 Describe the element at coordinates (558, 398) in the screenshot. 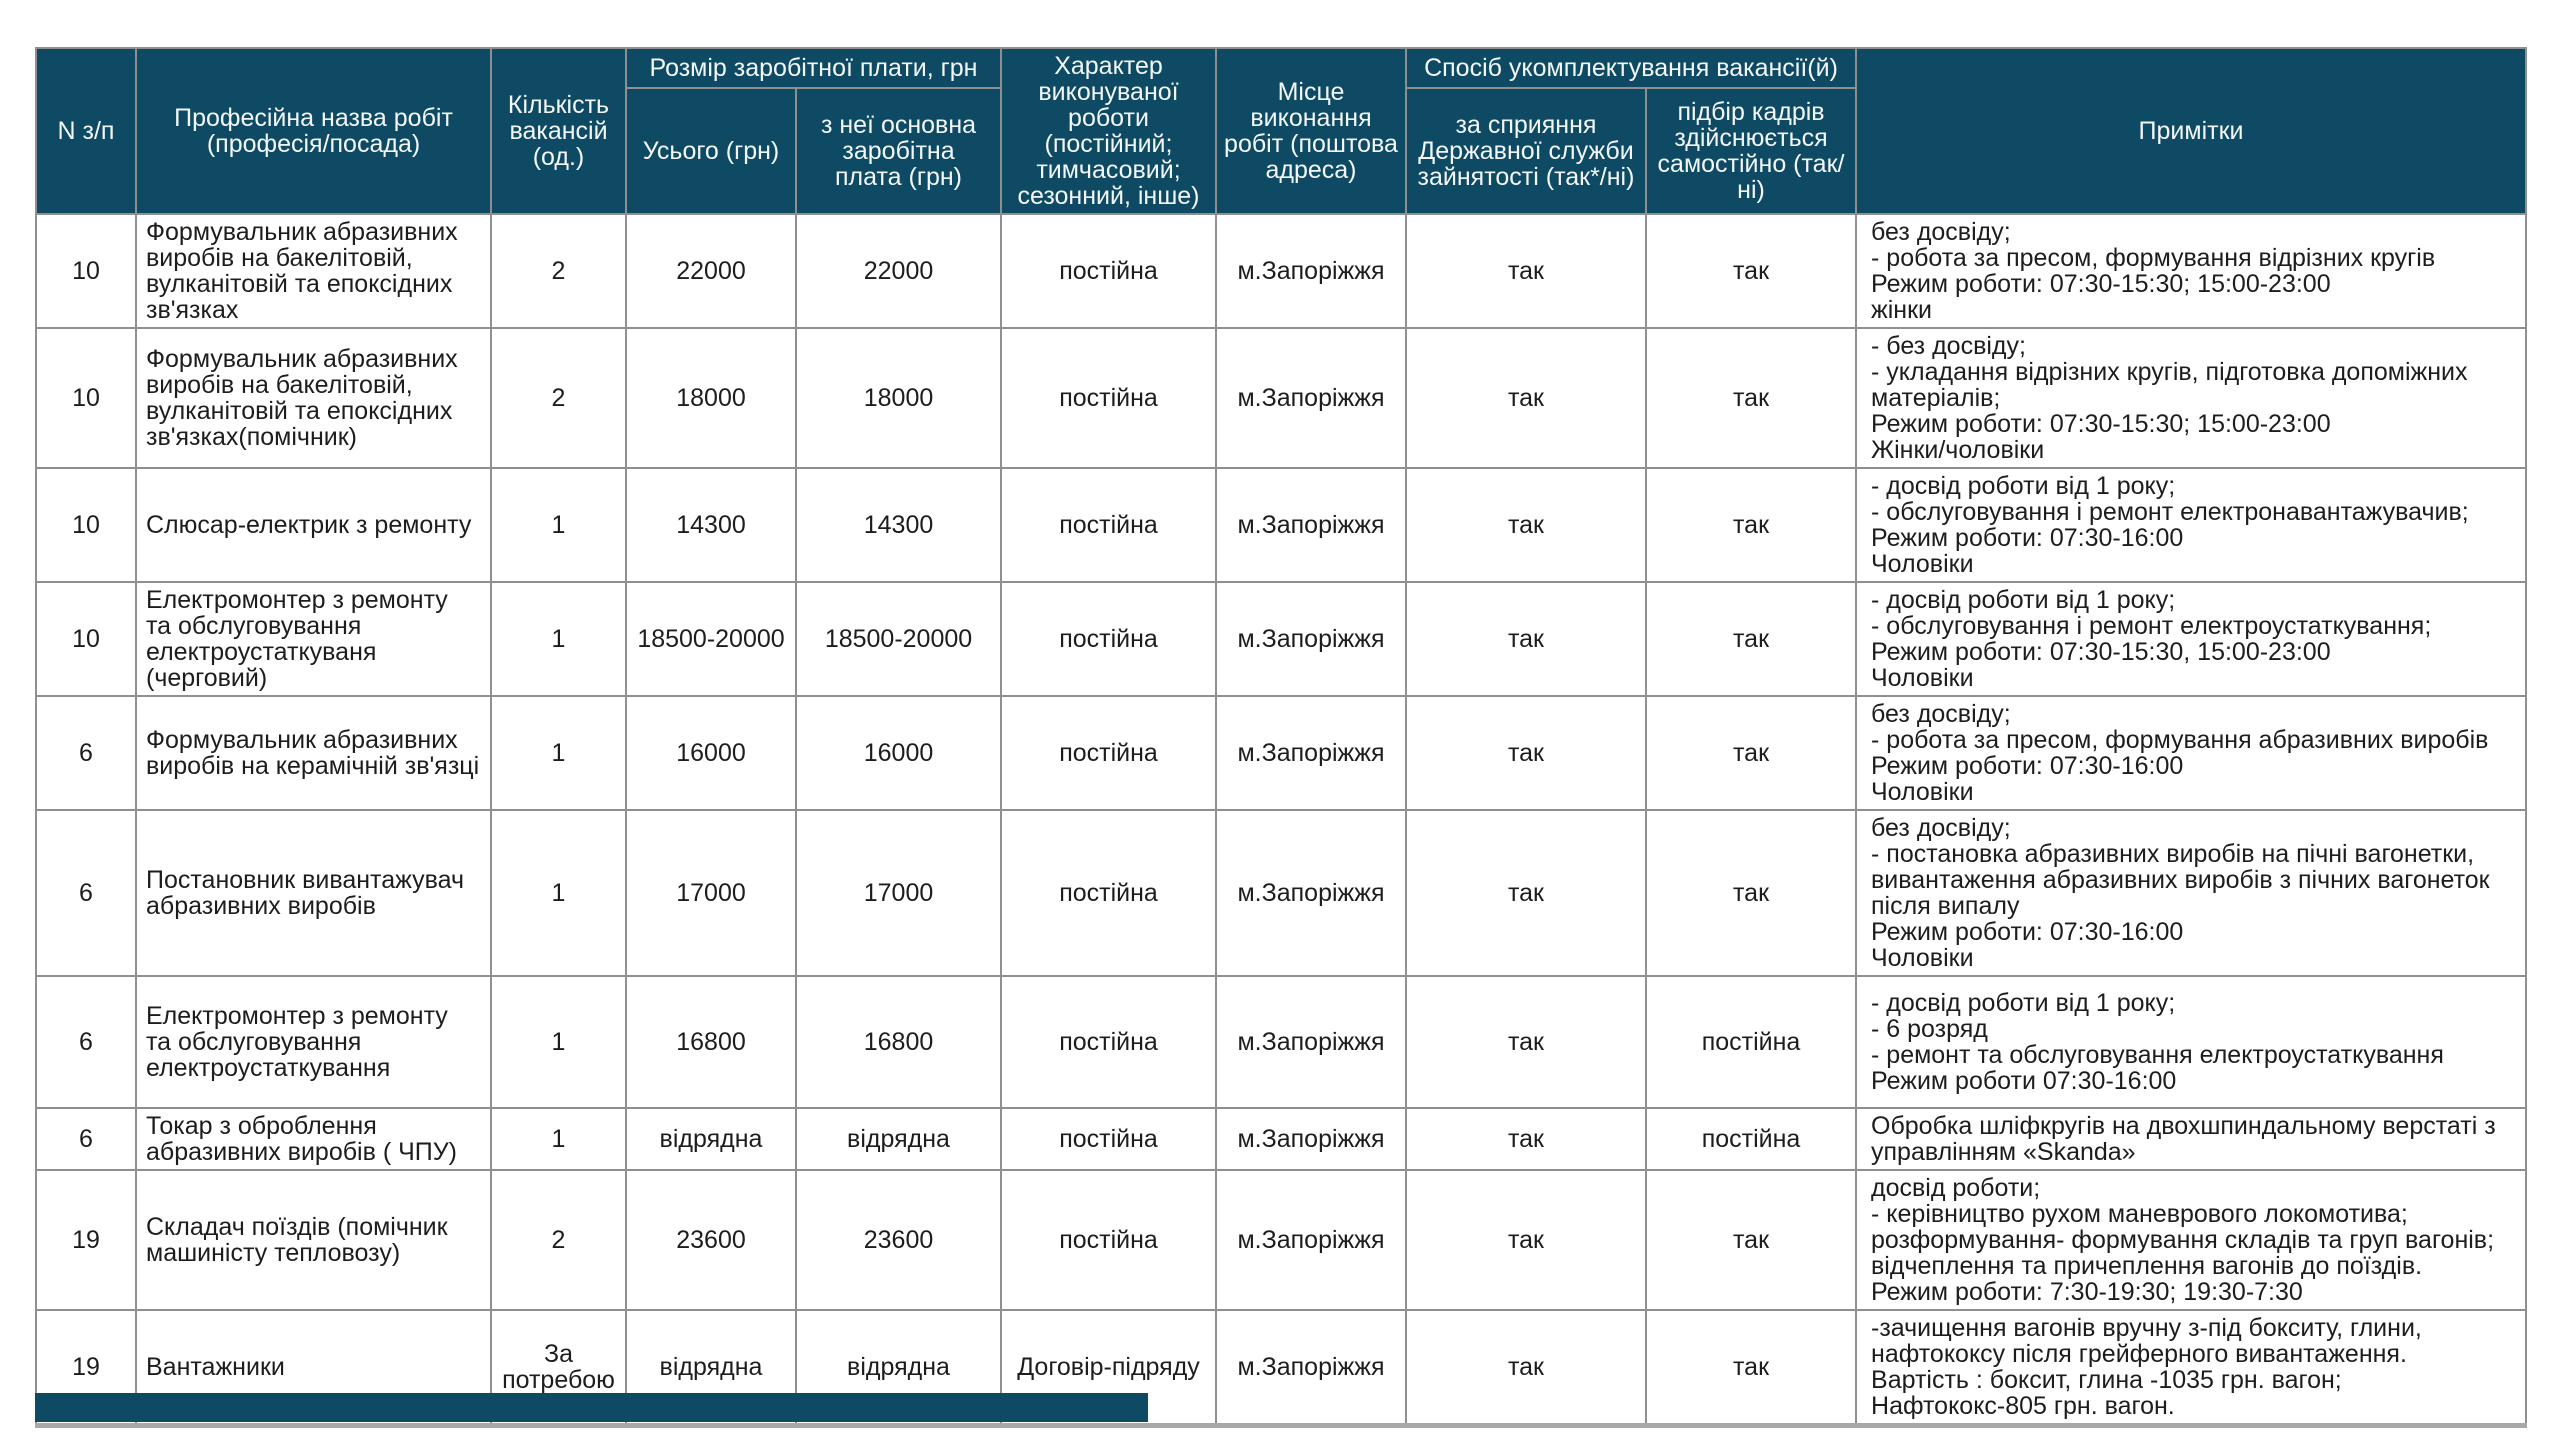

I see `vacancies-cell: 2` at that location.